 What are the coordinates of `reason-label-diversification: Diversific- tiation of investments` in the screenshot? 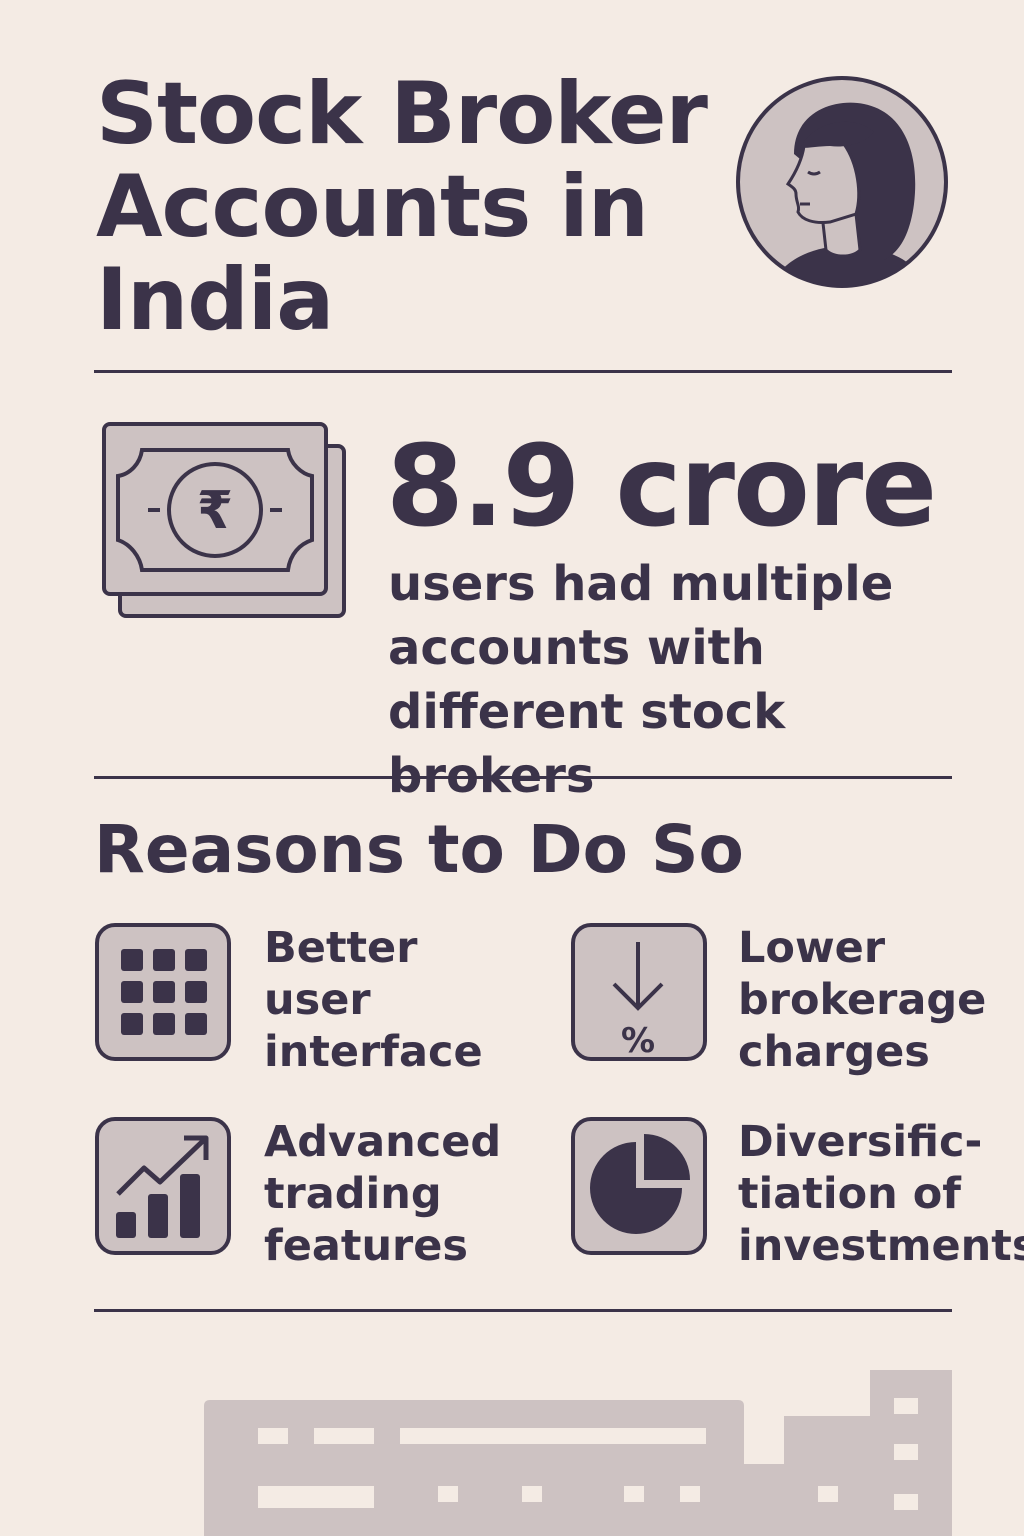 It's located at (881, 1194).